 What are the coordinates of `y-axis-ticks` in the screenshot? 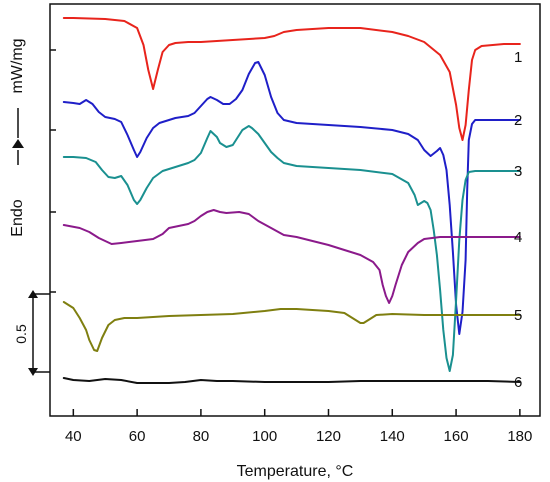 It's located at (53, 171).